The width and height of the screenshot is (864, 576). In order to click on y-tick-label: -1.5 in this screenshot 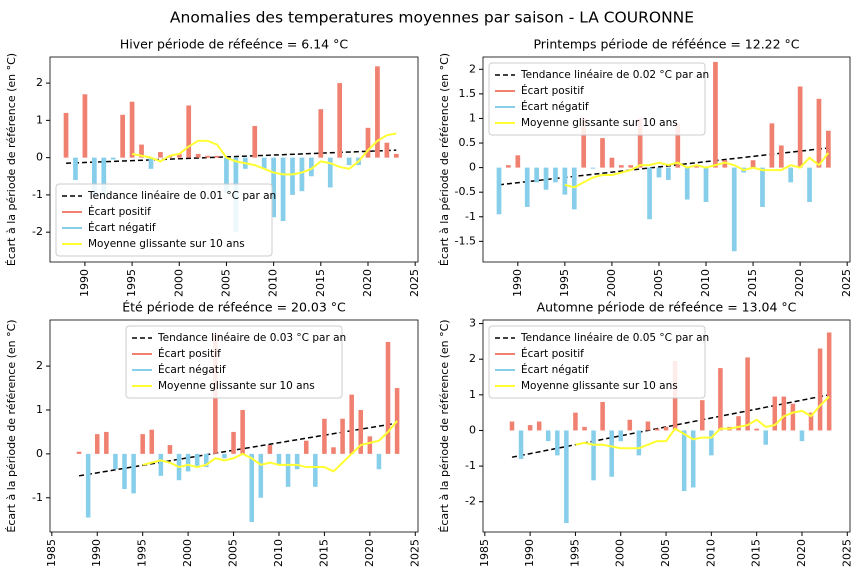, I will do `click(465, 240)`.